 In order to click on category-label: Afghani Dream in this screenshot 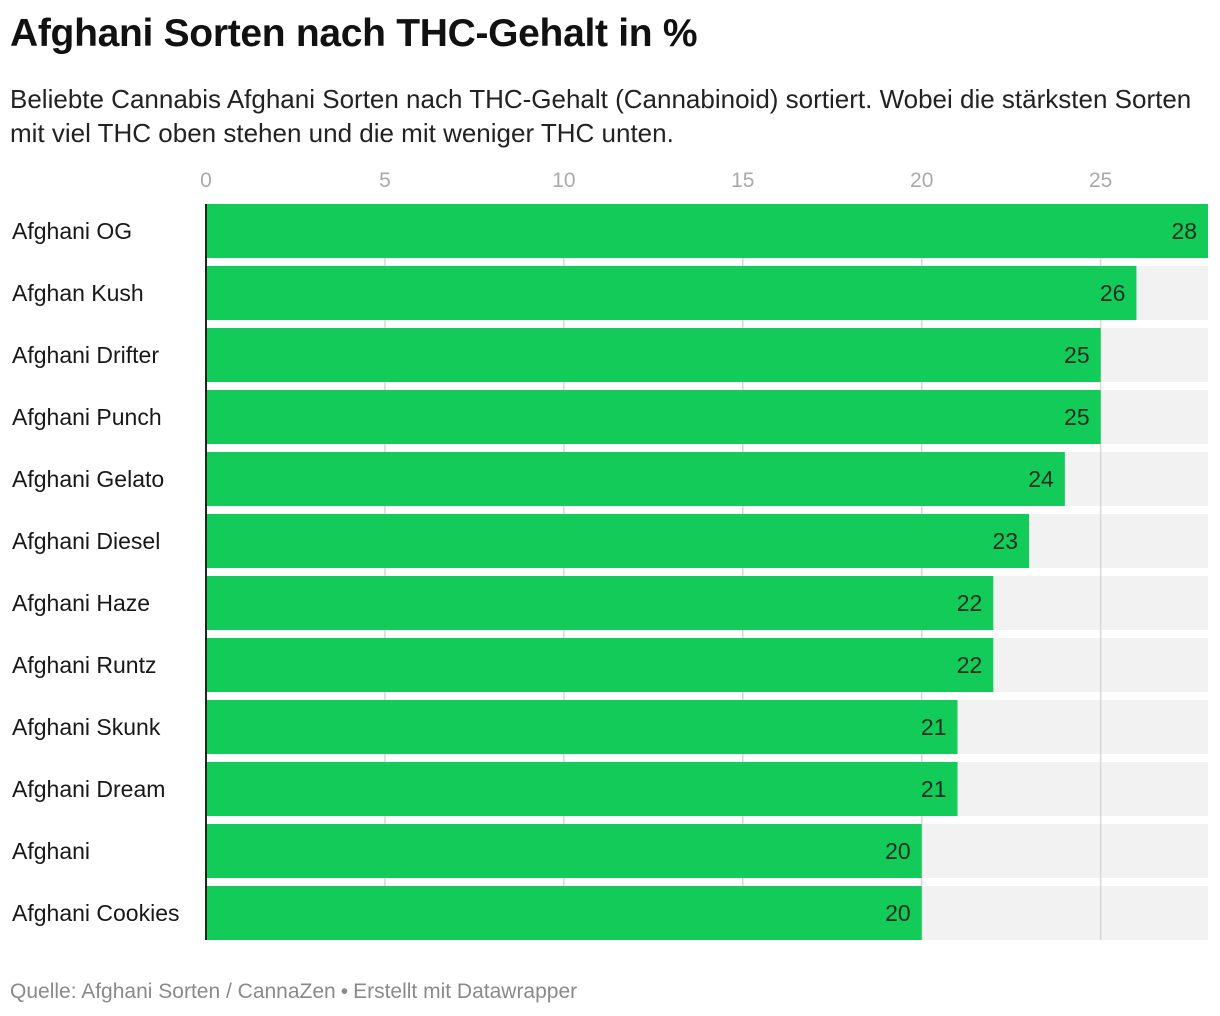, I will do `click(88, 789)`.